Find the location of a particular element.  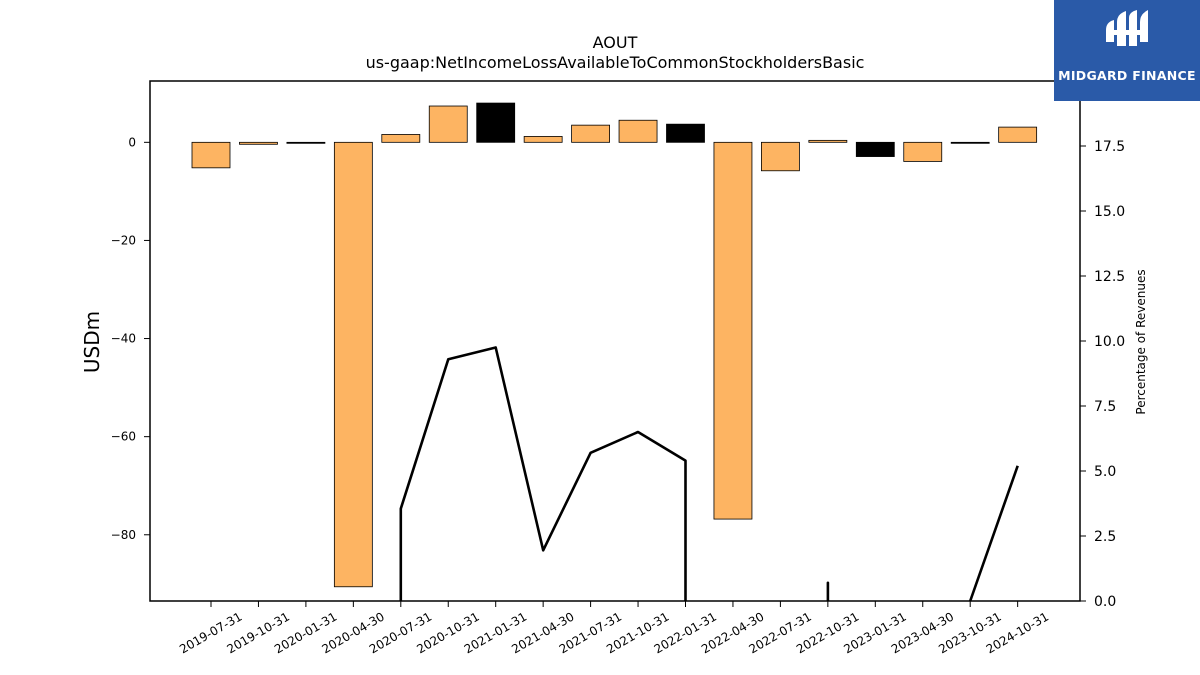

logo-mark-icon is located at coordinates (1127, 28).